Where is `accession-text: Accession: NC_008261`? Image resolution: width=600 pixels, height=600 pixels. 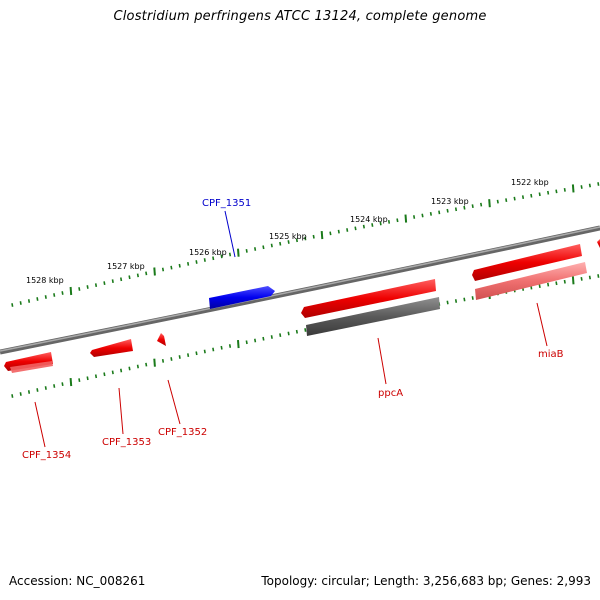
accession-text: Accession: NC_008261 is located at coordinates (77, 581).